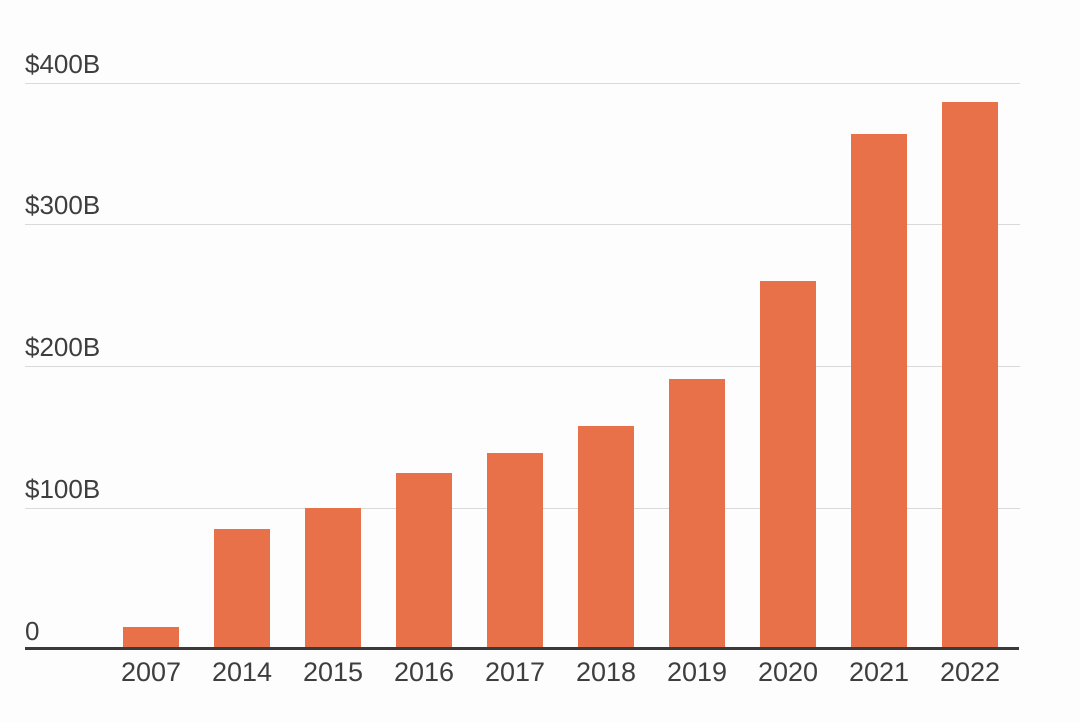 This screenshot has height=722, width=1080. What do you see at coordinates (242, 589) in the screenshot?
I see `bar-2014` at bounding box center [242, 589].